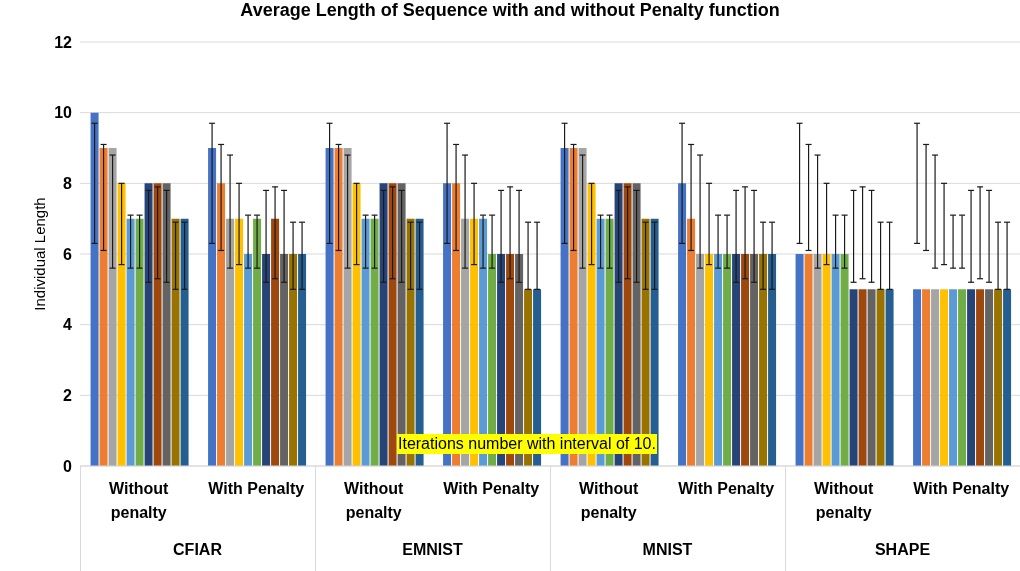  I want to click on y-tick-label: 8, so click(68, 184).